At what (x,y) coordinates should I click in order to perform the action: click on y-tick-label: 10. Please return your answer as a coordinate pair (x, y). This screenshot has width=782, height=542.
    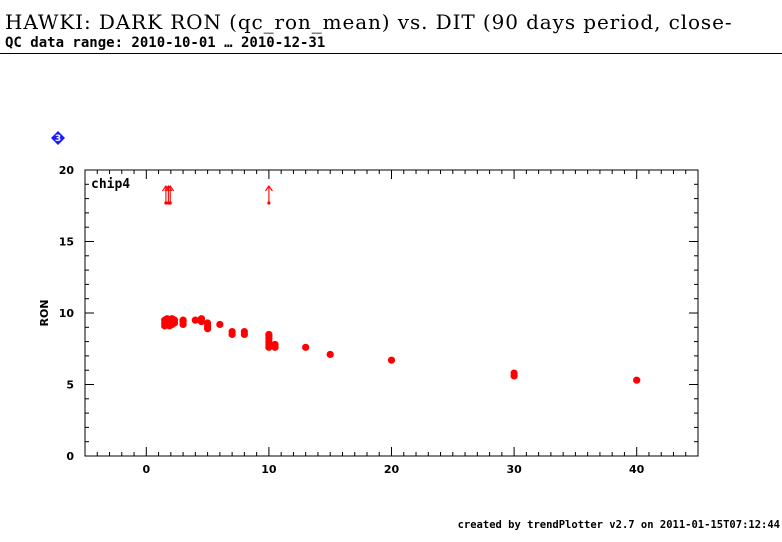
    Looking at the image, I should click on (67, 313).